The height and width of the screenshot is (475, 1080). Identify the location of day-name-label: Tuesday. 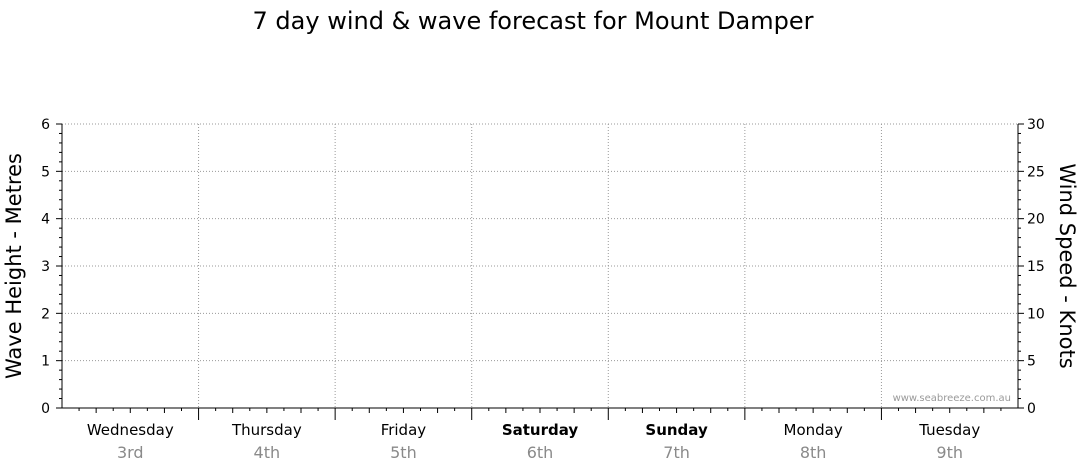
(949, 430).